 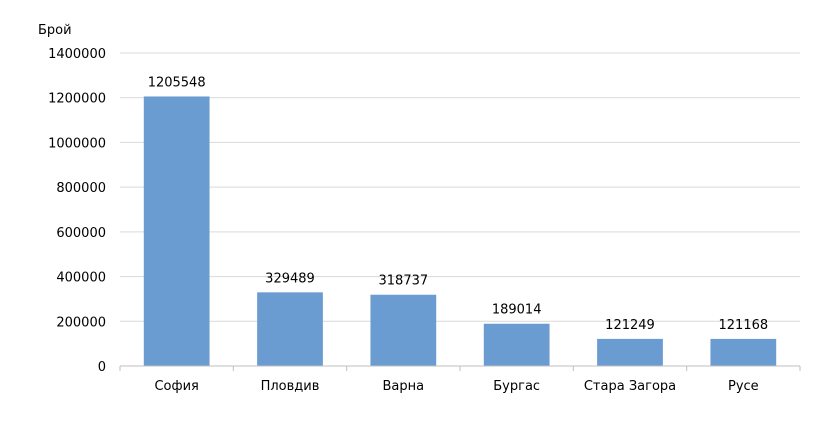 I want to click on y-tick-label: 1200000, so click(x=77, y=99).